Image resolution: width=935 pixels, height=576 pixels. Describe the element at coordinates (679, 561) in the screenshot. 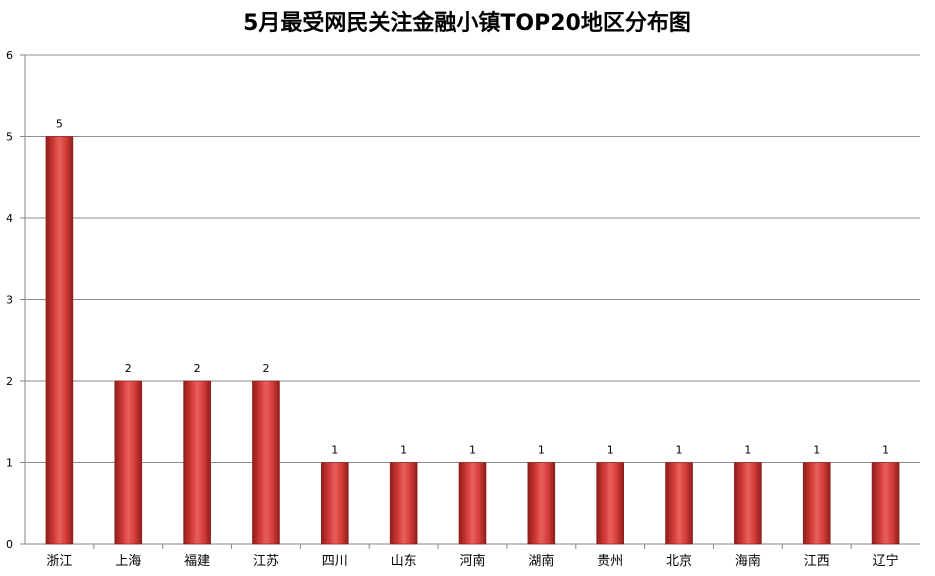

I see `x-tick-label-9: 北京` at that location.